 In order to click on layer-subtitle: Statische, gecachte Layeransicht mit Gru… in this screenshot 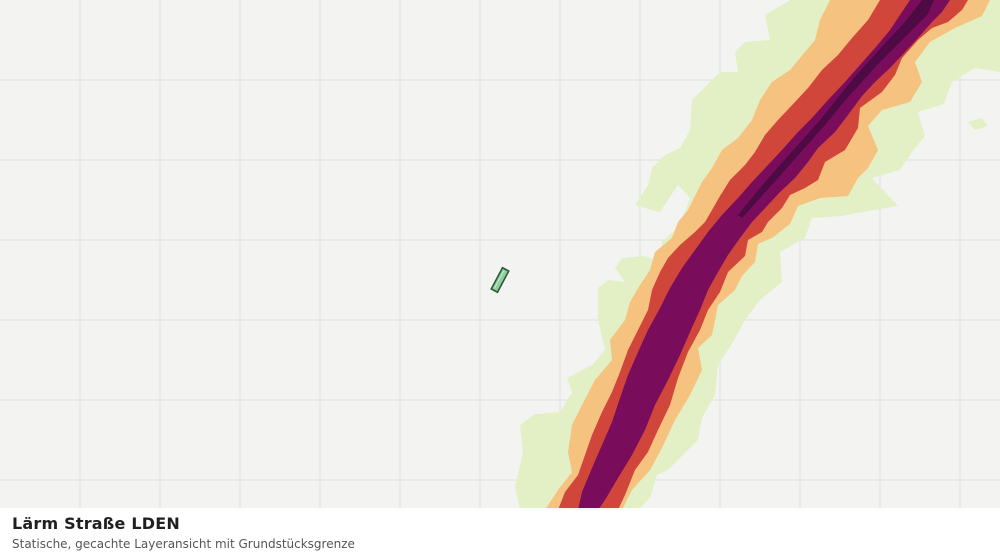, I will do `click(183, 544)`.